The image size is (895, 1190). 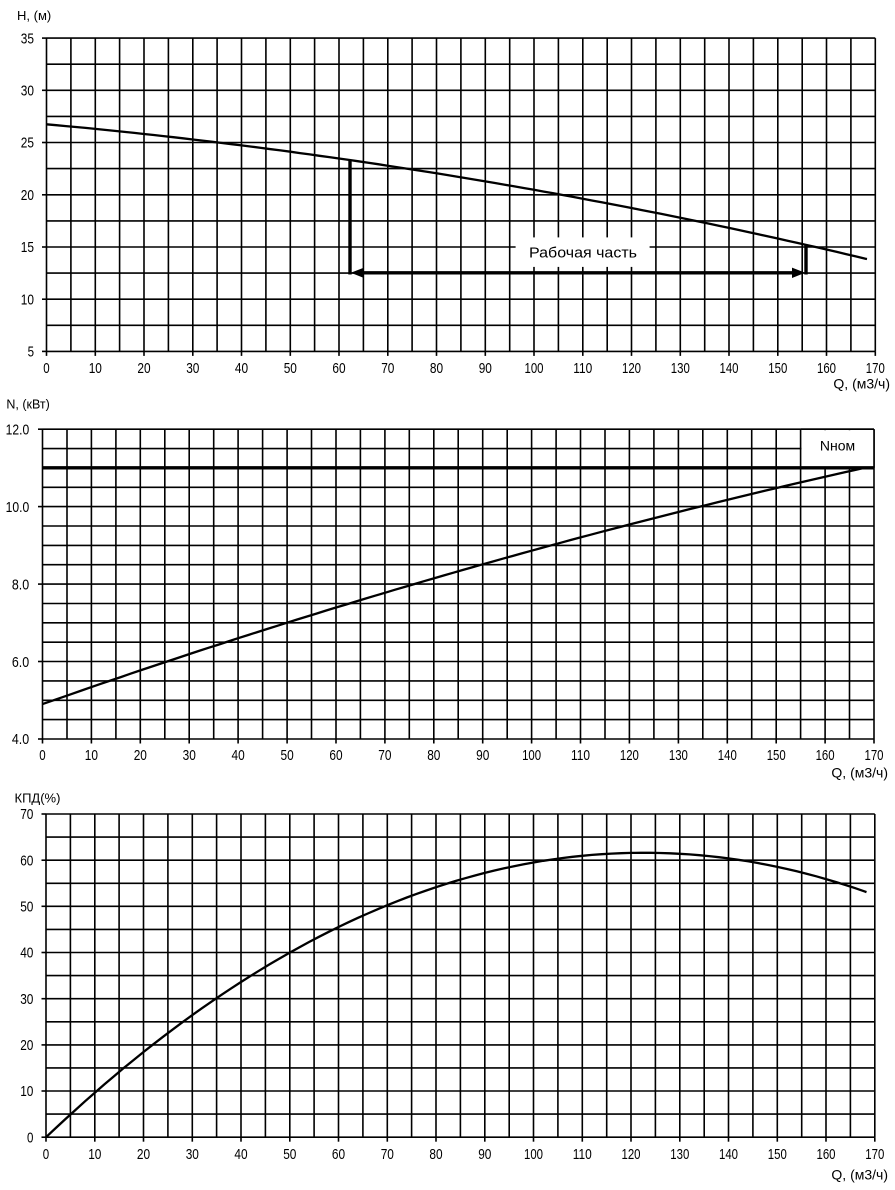 What do you see at coordinates (31, 352) in the screenshot?
I see `svg-text: 5` at bounding box center [31, 352].